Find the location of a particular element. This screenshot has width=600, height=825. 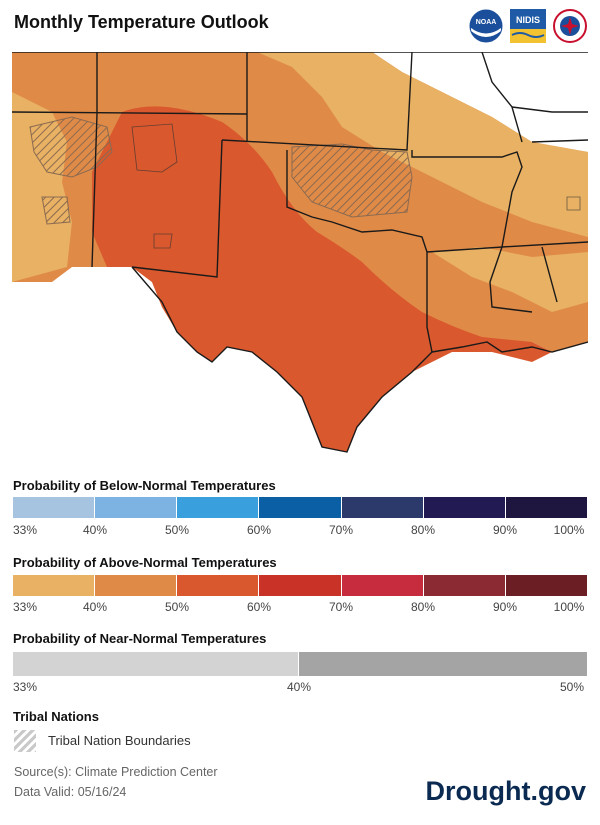

above-tick: 33% is located at coordinates (25, 607).